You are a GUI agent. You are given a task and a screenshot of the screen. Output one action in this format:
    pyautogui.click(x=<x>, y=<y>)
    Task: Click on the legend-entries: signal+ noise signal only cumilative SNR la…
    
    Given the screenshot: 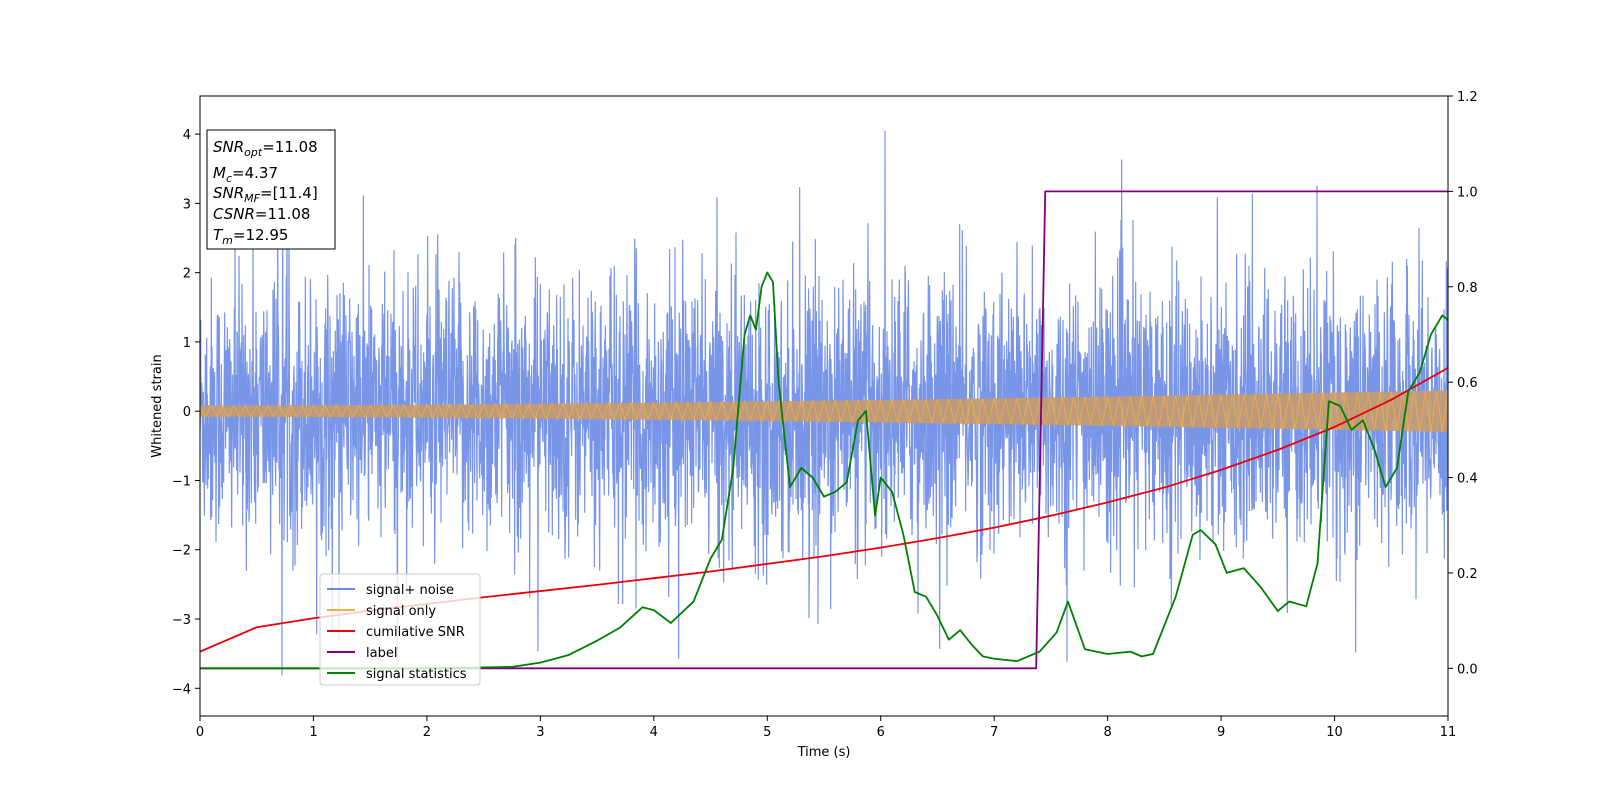 What is the action you would take?
    pyautogui.click(x=397, y=632)
    